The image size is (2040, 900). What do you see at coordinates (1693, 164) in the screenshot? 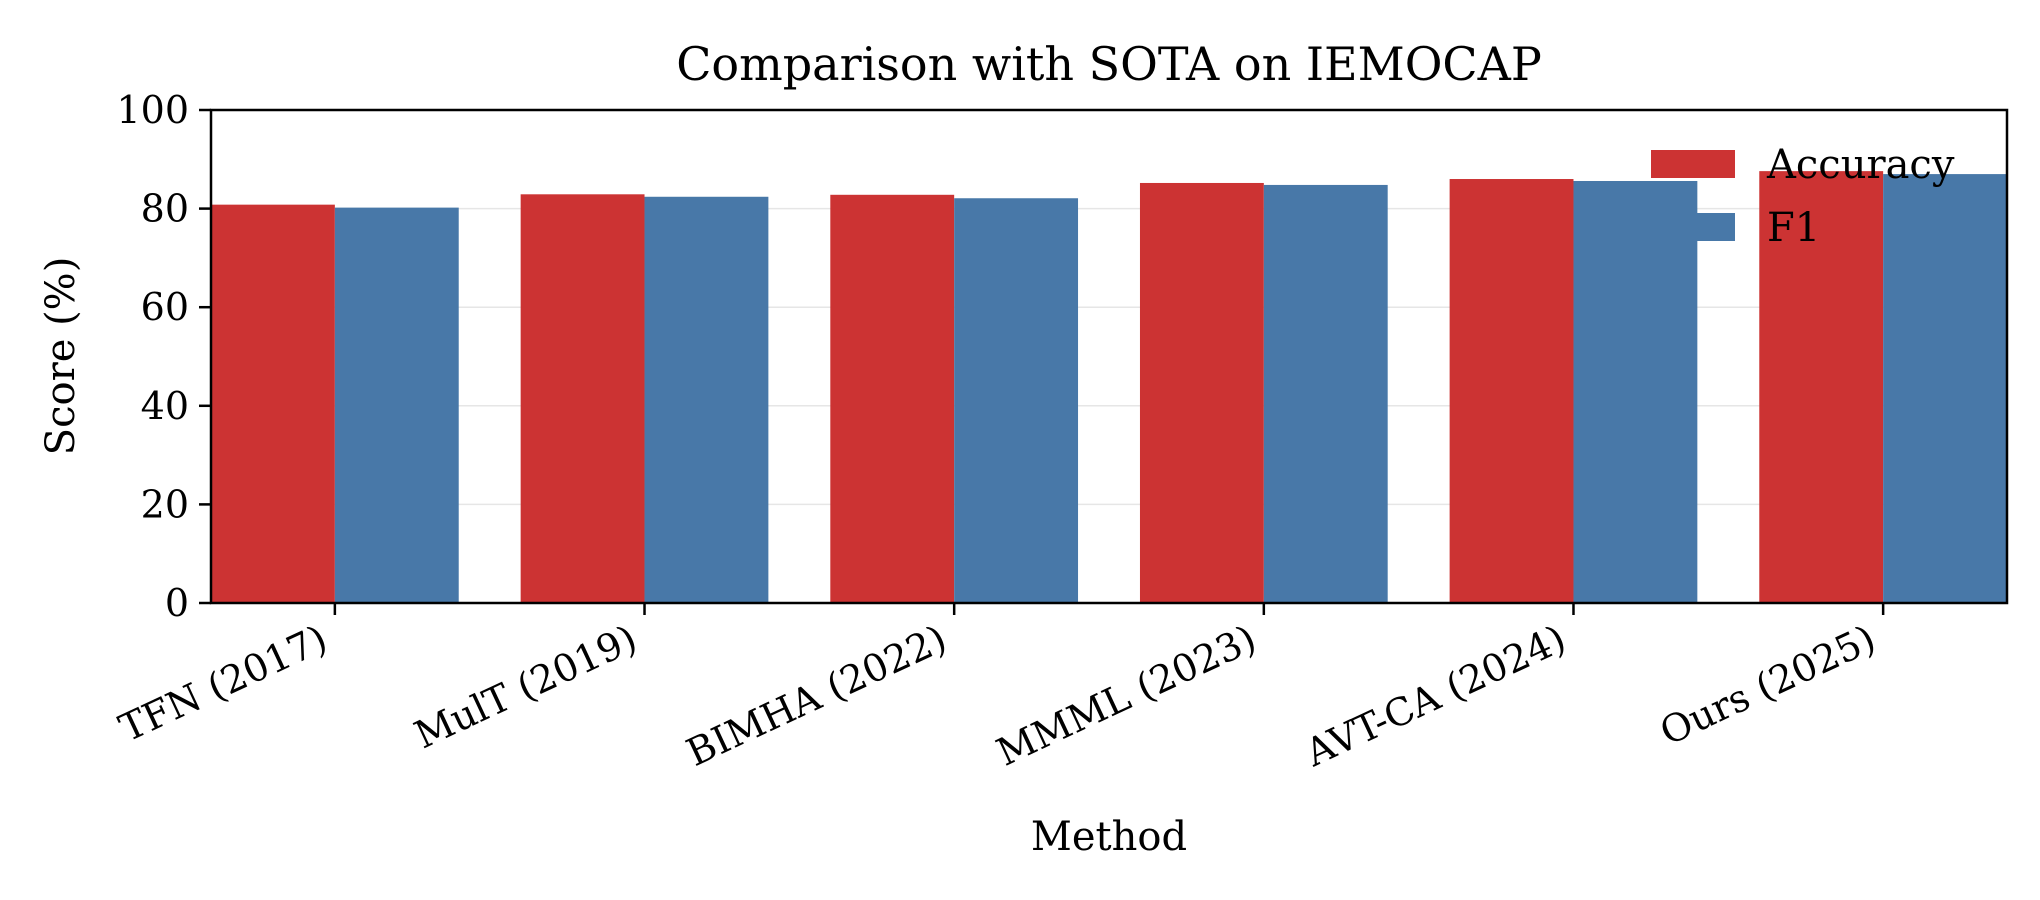
I see `legend-swatch-accuracy` at bounding box center [1693, 164].